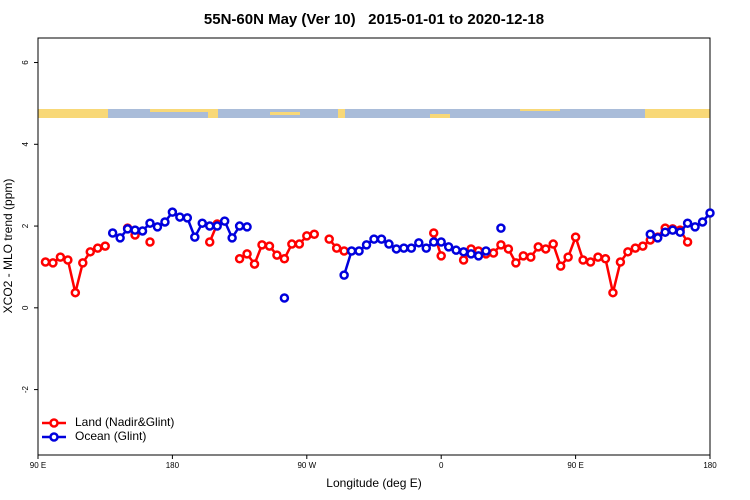 The image size is (750, 500). What do you see at coordinates (25, 144) in the screenshot?
I see `y-tick-label: 4` at bounding box center [25, 144].